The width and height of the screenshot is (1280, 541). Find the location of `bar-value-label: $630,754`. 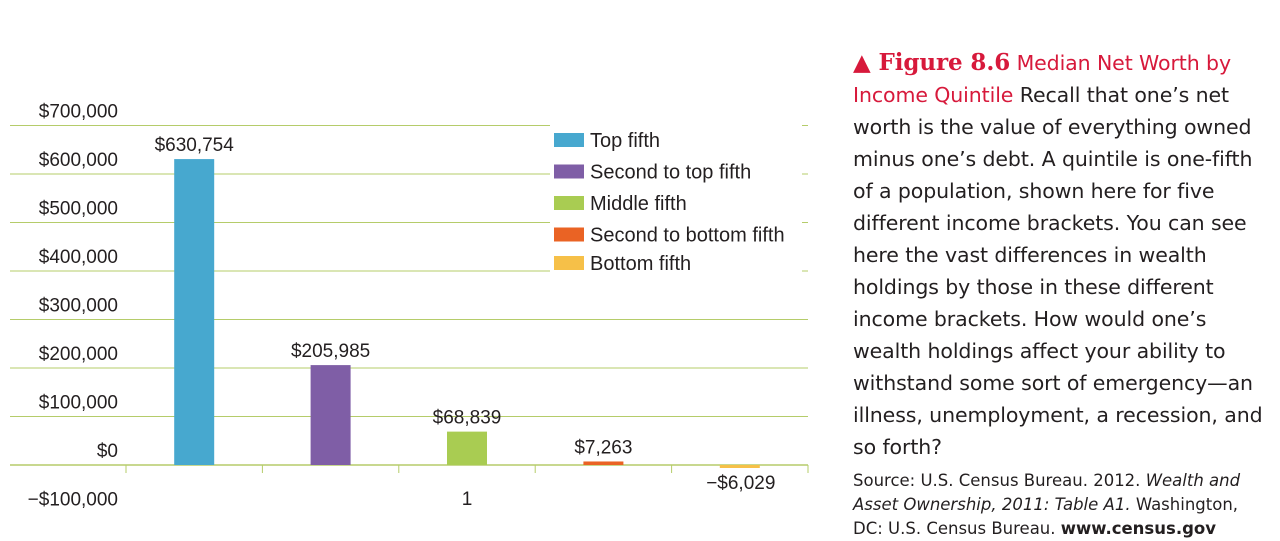

bar-value-label: $630,754 is located at coordinates (195, 145).